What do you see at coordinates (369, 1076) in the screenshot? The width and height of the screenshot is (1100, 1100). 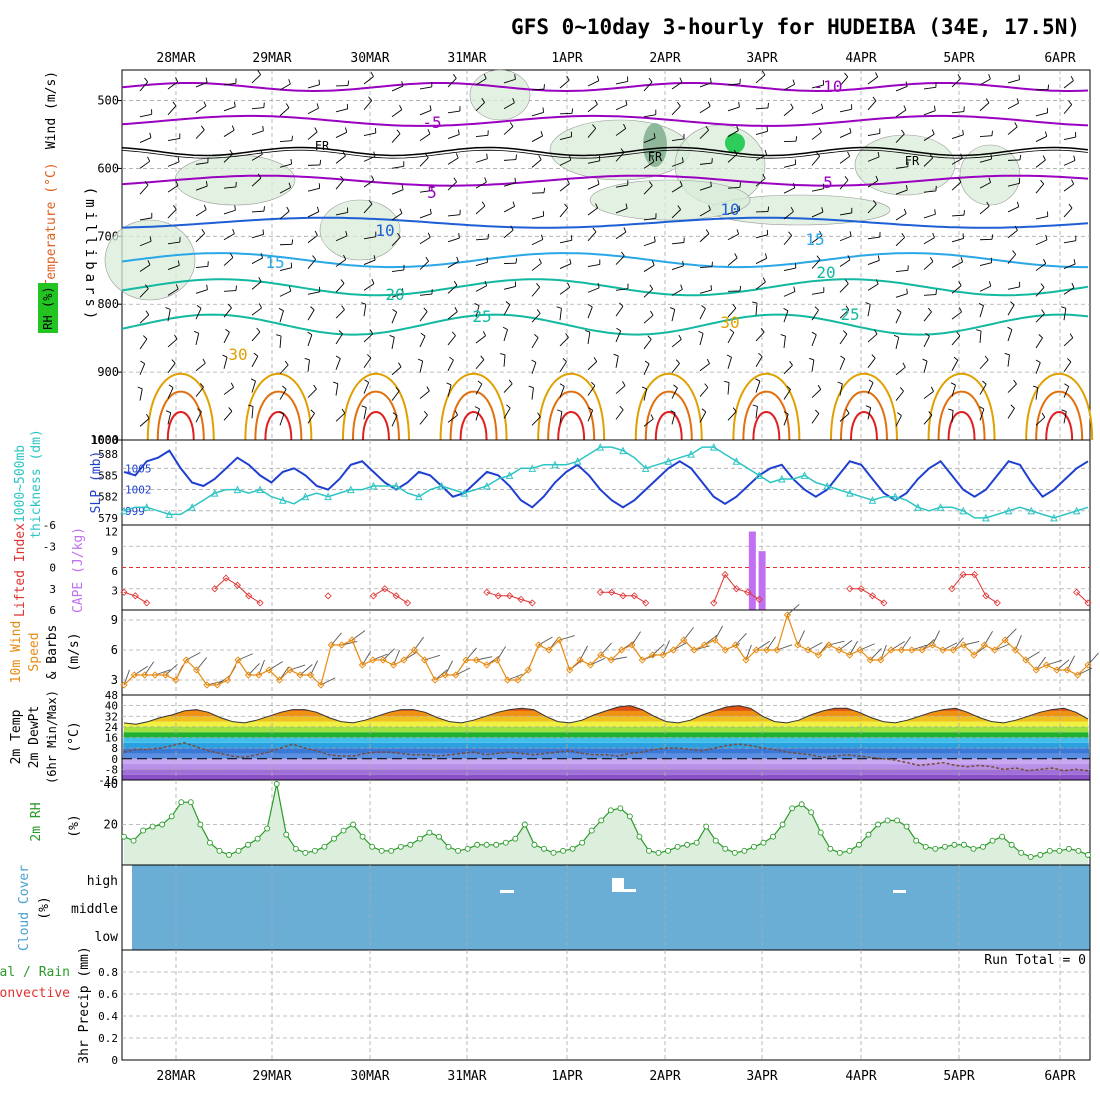 I see `date-label-bottom: 30MAR` at bounding box center [369, 1076].